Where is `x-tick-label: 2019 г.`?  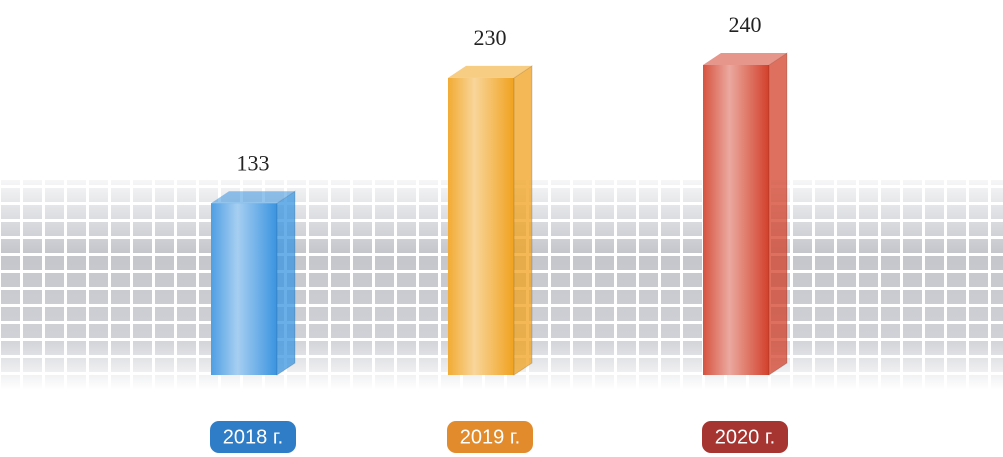 x-tick-label: 2019 г. is located at coordinates (490, 437).